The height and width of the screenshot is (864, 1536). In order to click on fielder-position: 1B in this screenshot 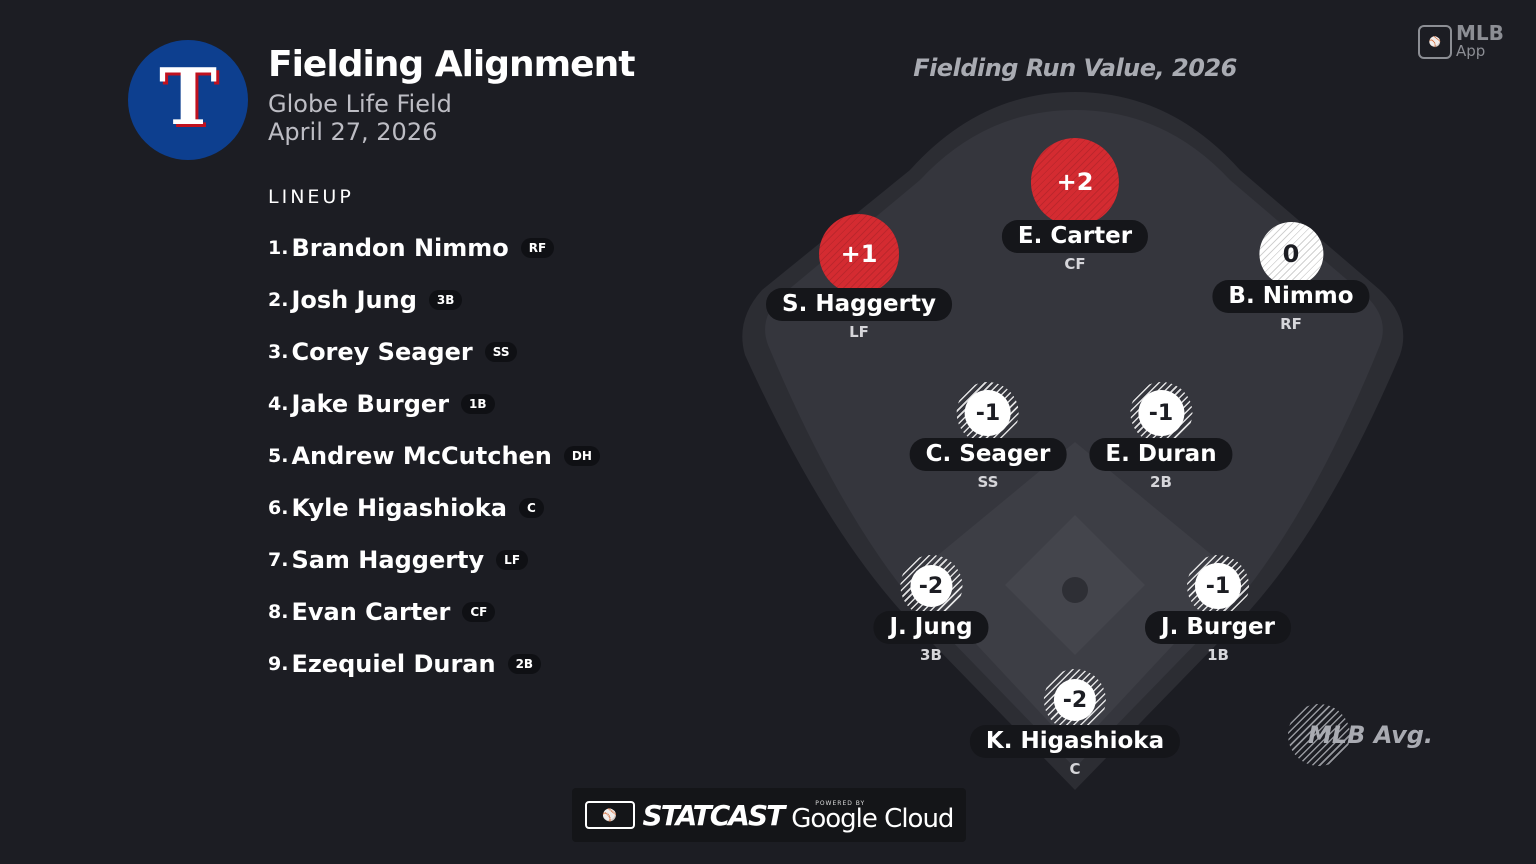, I will do `click(1218, 655)`.